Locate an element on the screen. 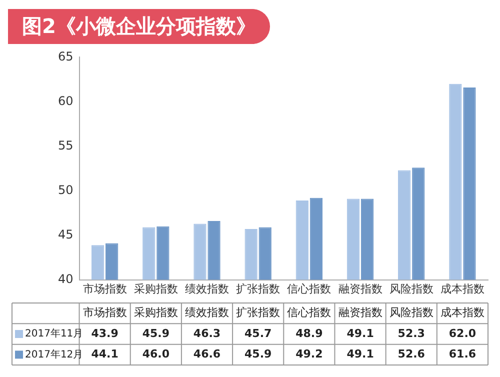  category-label: 信心指数 is located at coordinates (309, 313).